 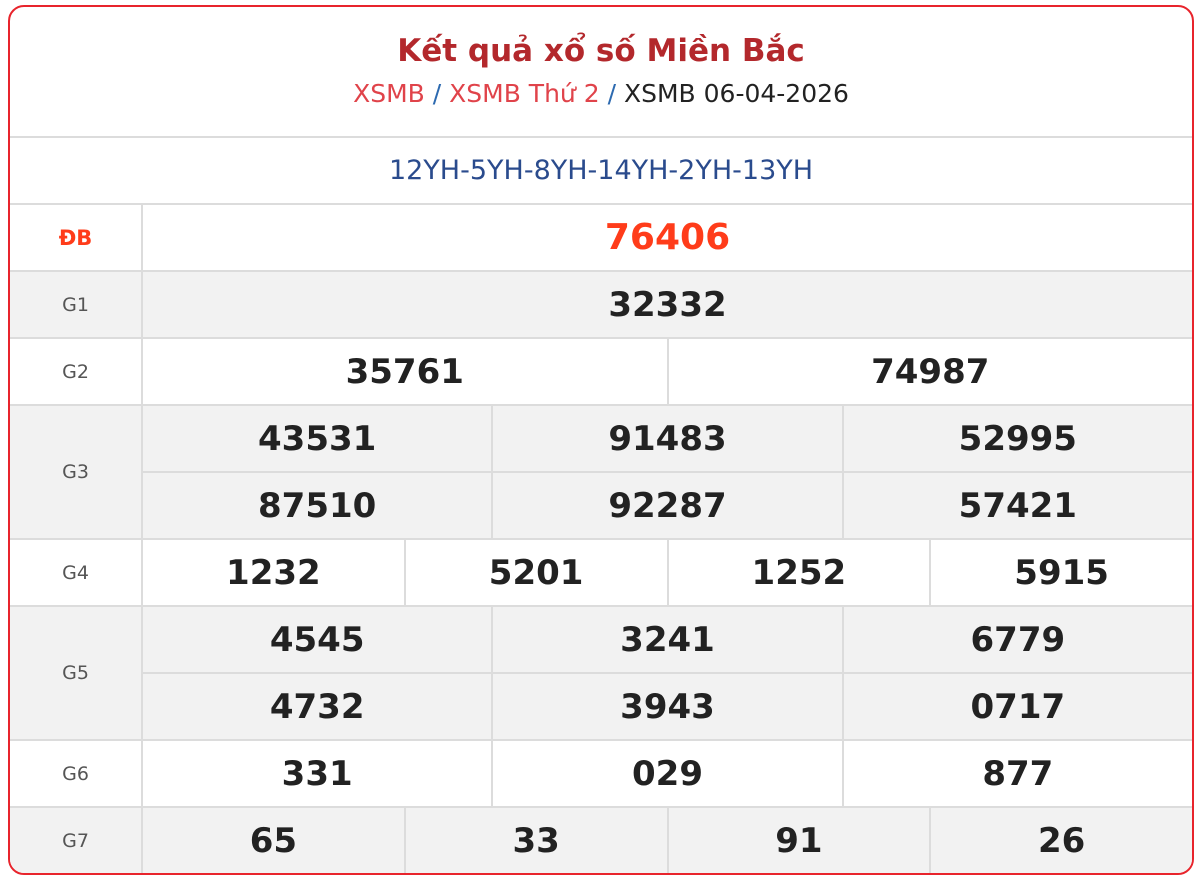 I want to click on breadcrumb: XSMB / XSMB Thứ 2 / XSMB 06-04-2026, so click(x=601, y=94).